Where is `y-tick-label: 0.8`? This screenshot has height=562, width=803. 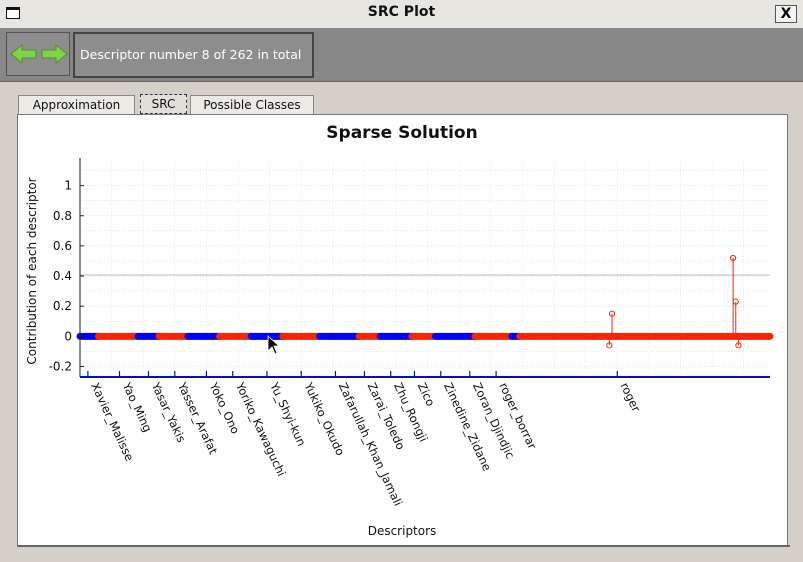
y-tick-label: 0.8 is located at coordinates (62, 216).